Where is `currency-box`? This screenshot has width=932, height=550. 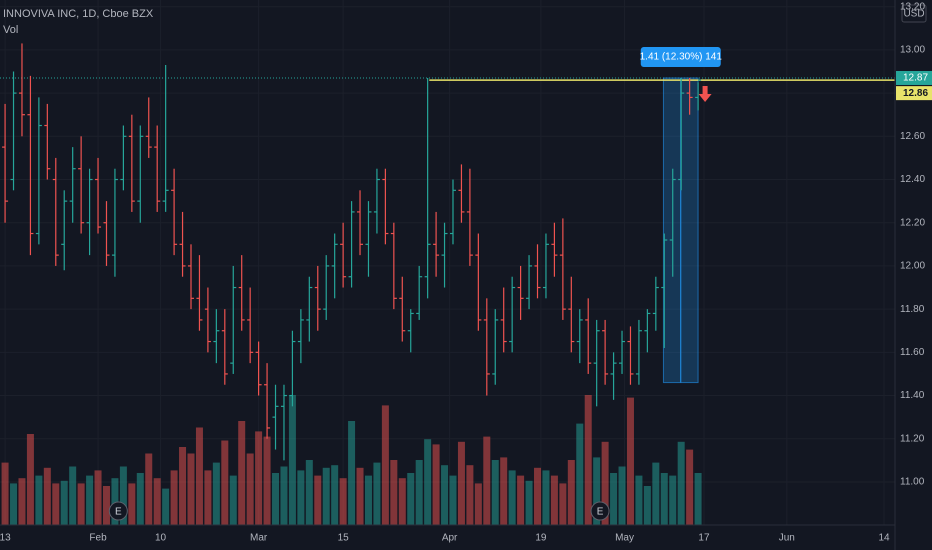 currency-box is located at coordinates (914, 13).